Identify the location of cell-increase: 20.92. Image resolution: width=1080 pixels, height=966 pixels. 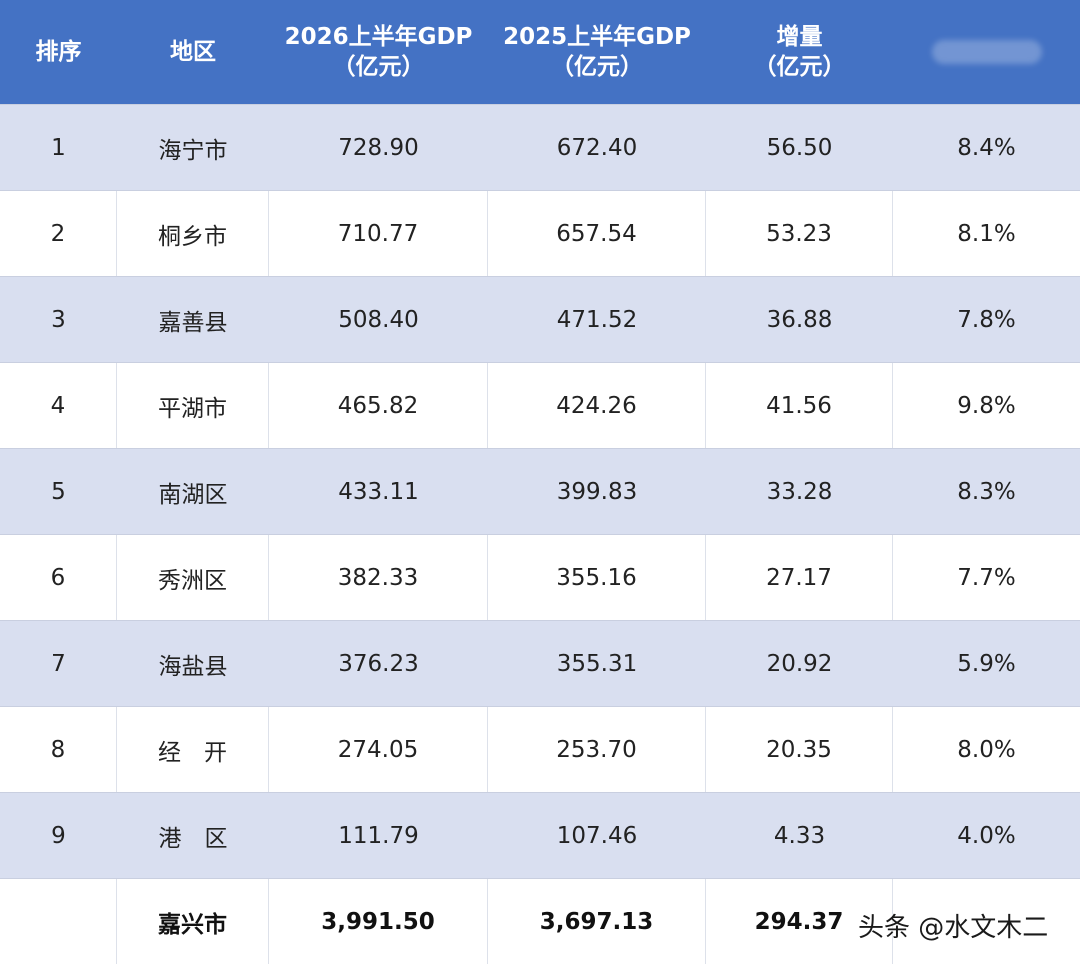
(799, 663).